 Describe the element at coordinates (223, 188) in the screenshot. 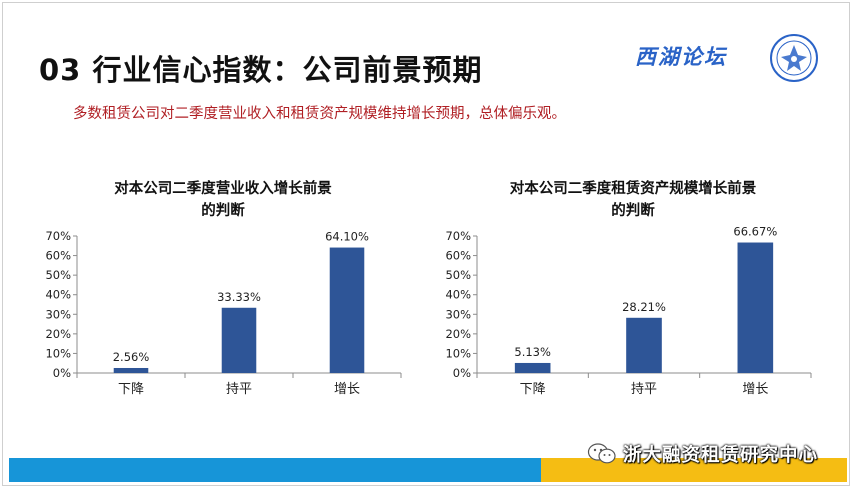

I see `chart-title-line1: 对本公司二季度营业收入增长前景` at that location.